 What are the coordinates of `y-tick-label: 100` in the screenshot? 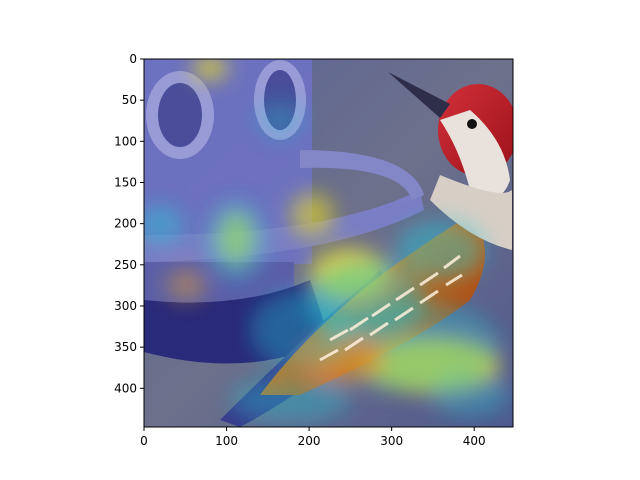 It's located at (125, 141).